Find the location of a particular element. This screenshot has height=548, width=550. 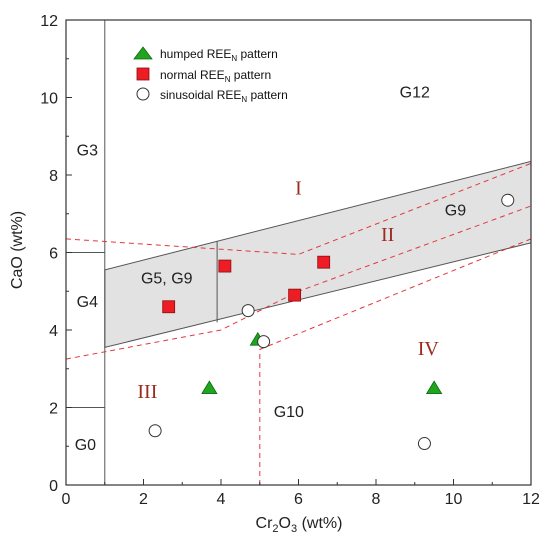

y-tick-label: 2 is located at coordinates (53, 409).